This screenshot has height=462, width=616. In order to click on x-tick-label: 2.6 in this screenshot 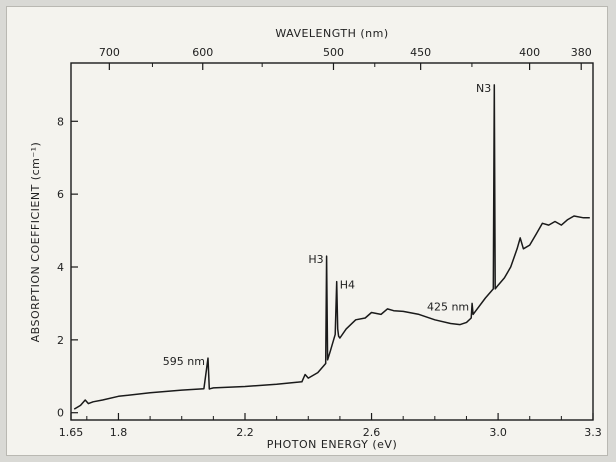, I will do `click(372, 432)`.